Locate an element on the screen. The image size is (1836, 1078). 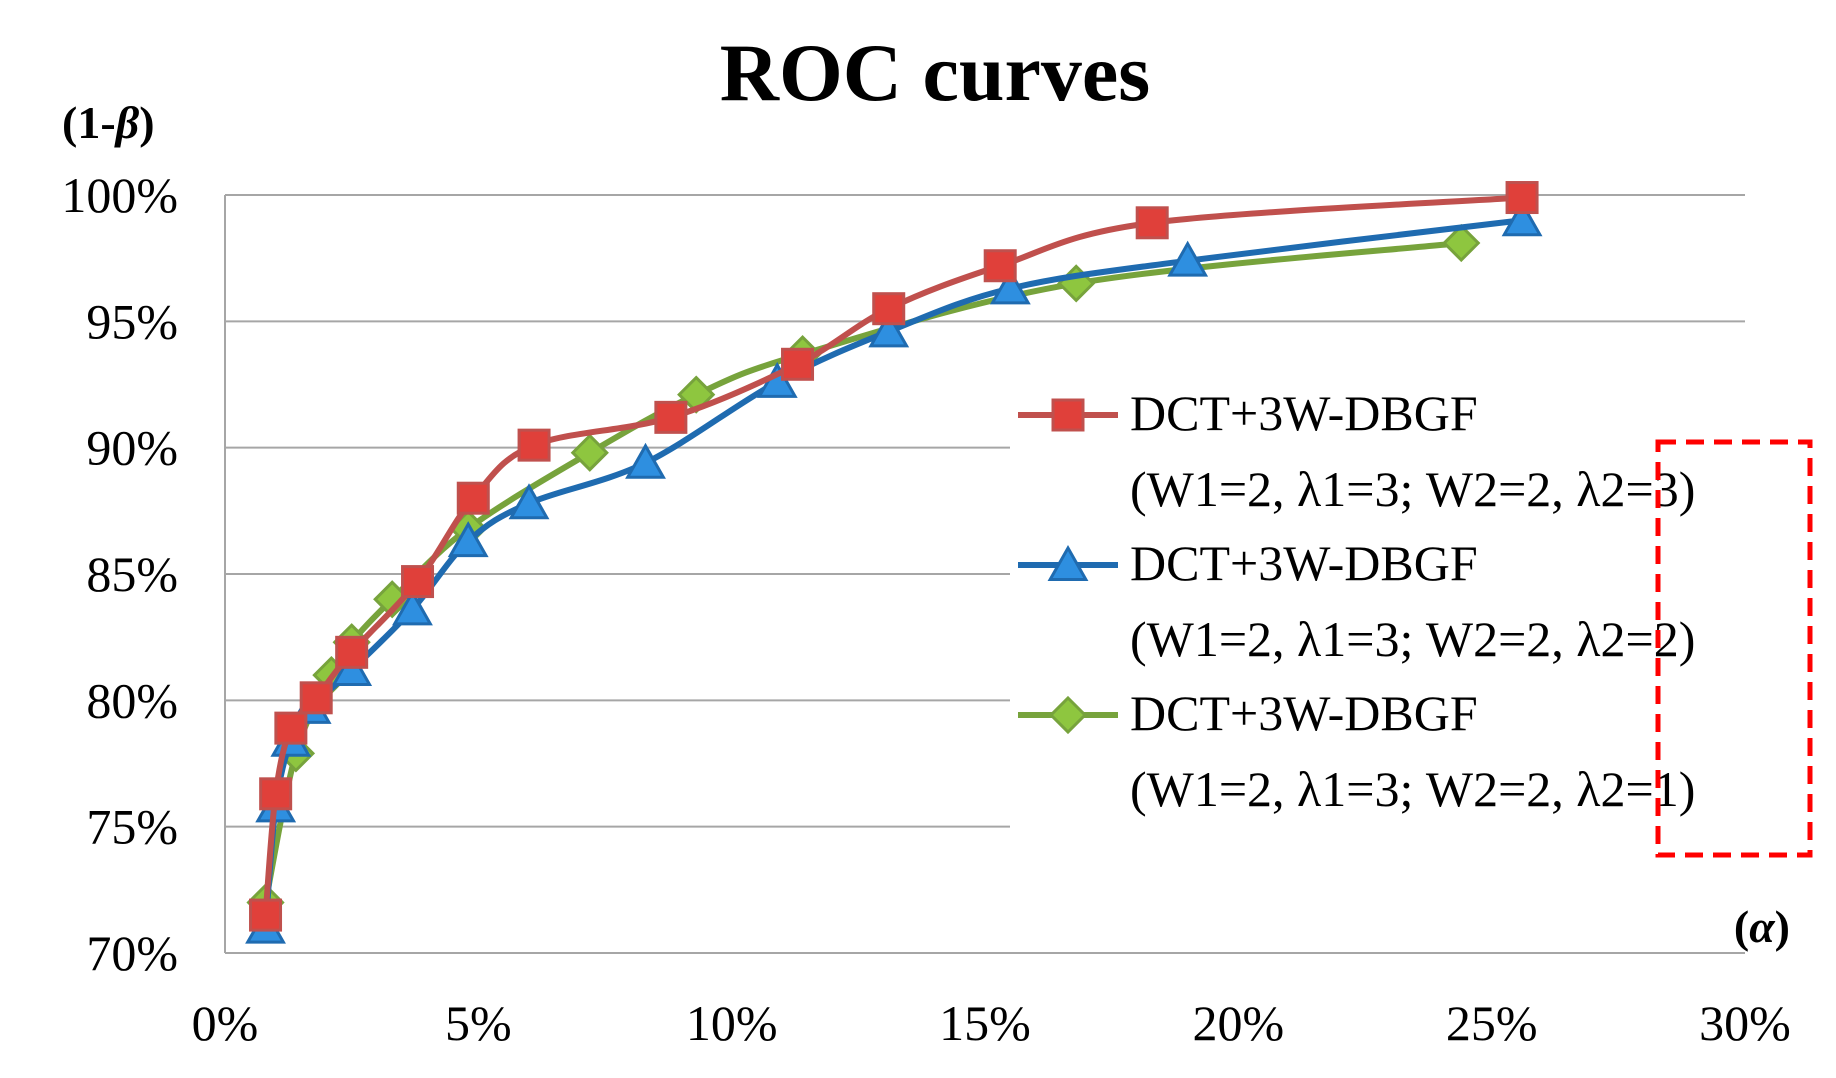
y-axis-label: (1-β) is located at coordinates (108, 122).